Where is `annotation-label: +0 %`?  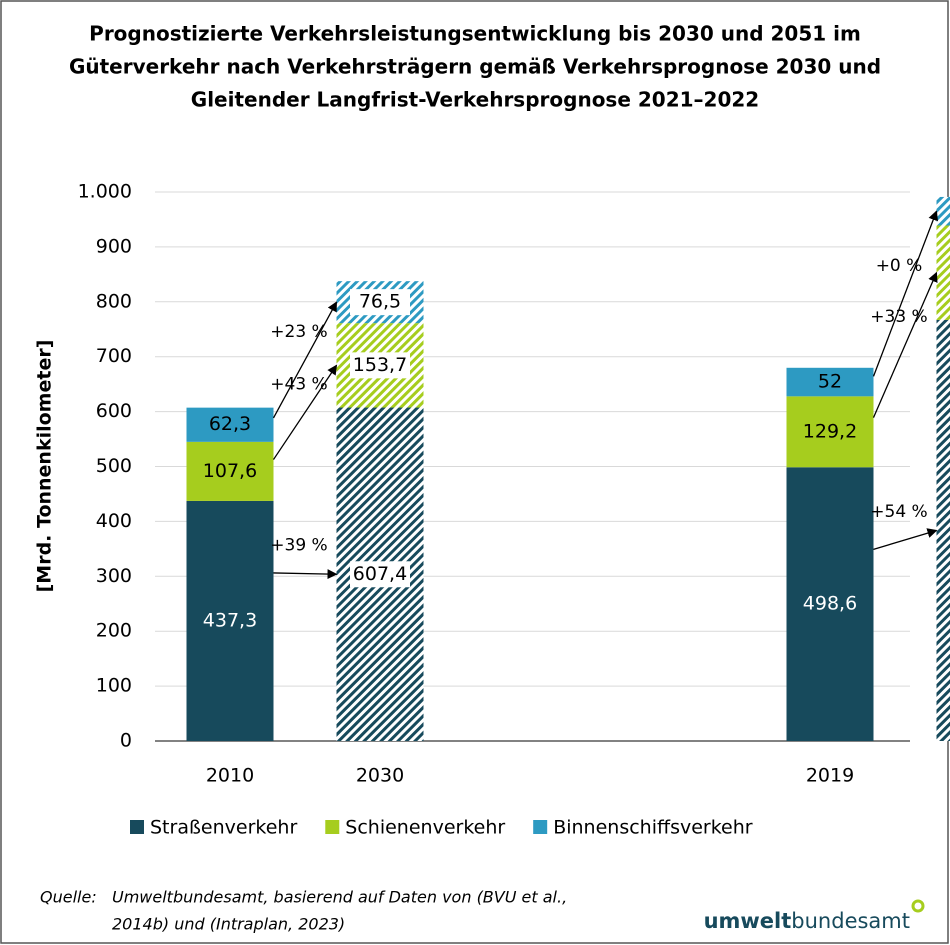
annotation-label: +0 % is located at coordinates (899, 266).